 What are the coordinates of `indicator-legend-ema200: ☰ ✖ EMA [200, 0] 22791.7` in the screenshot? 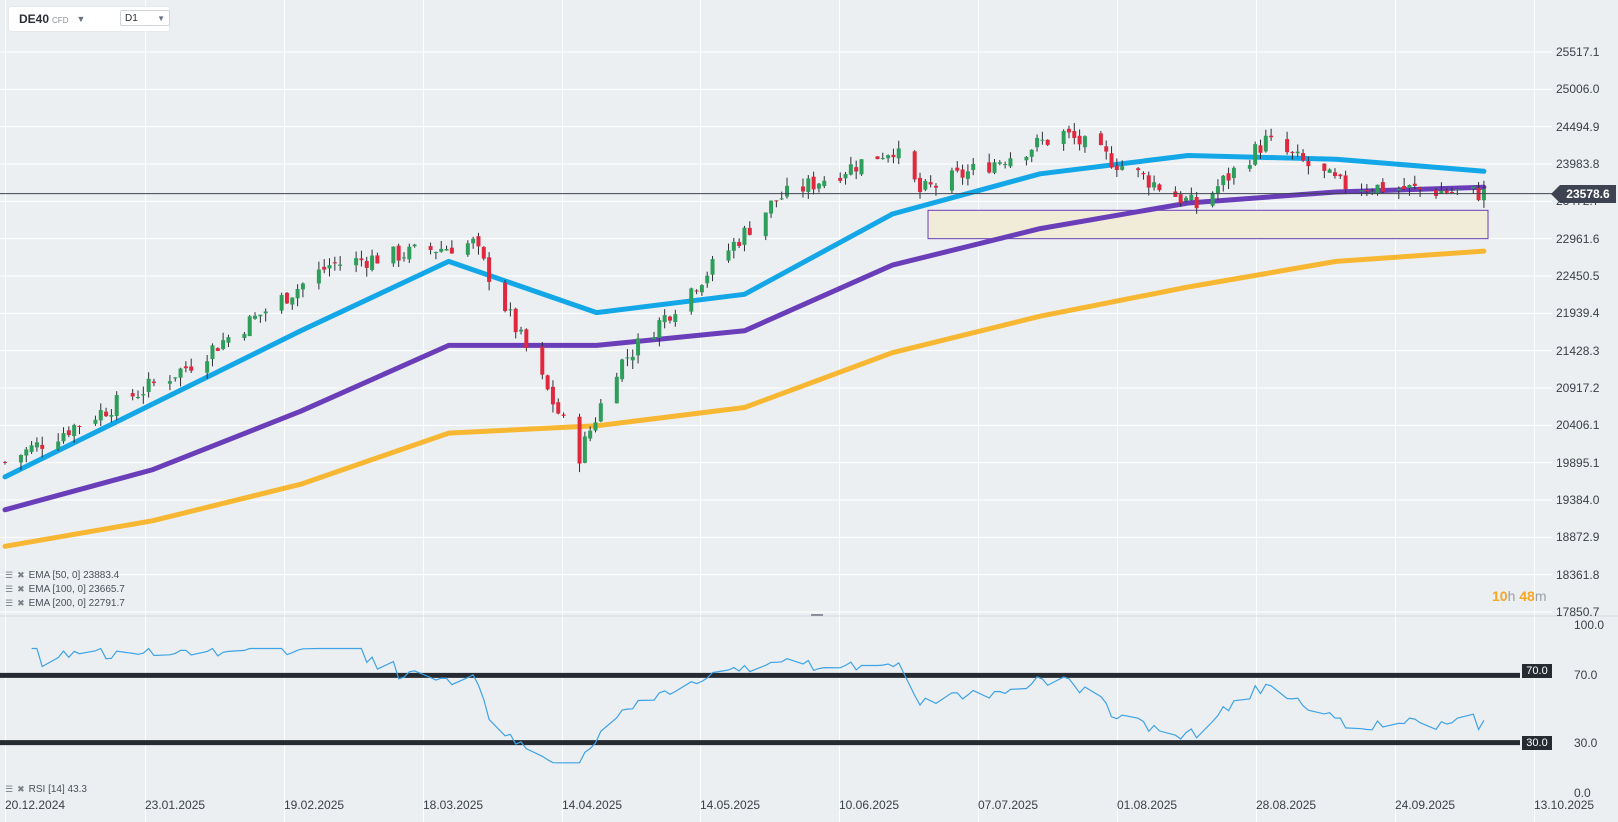 It's located at (65, 603).